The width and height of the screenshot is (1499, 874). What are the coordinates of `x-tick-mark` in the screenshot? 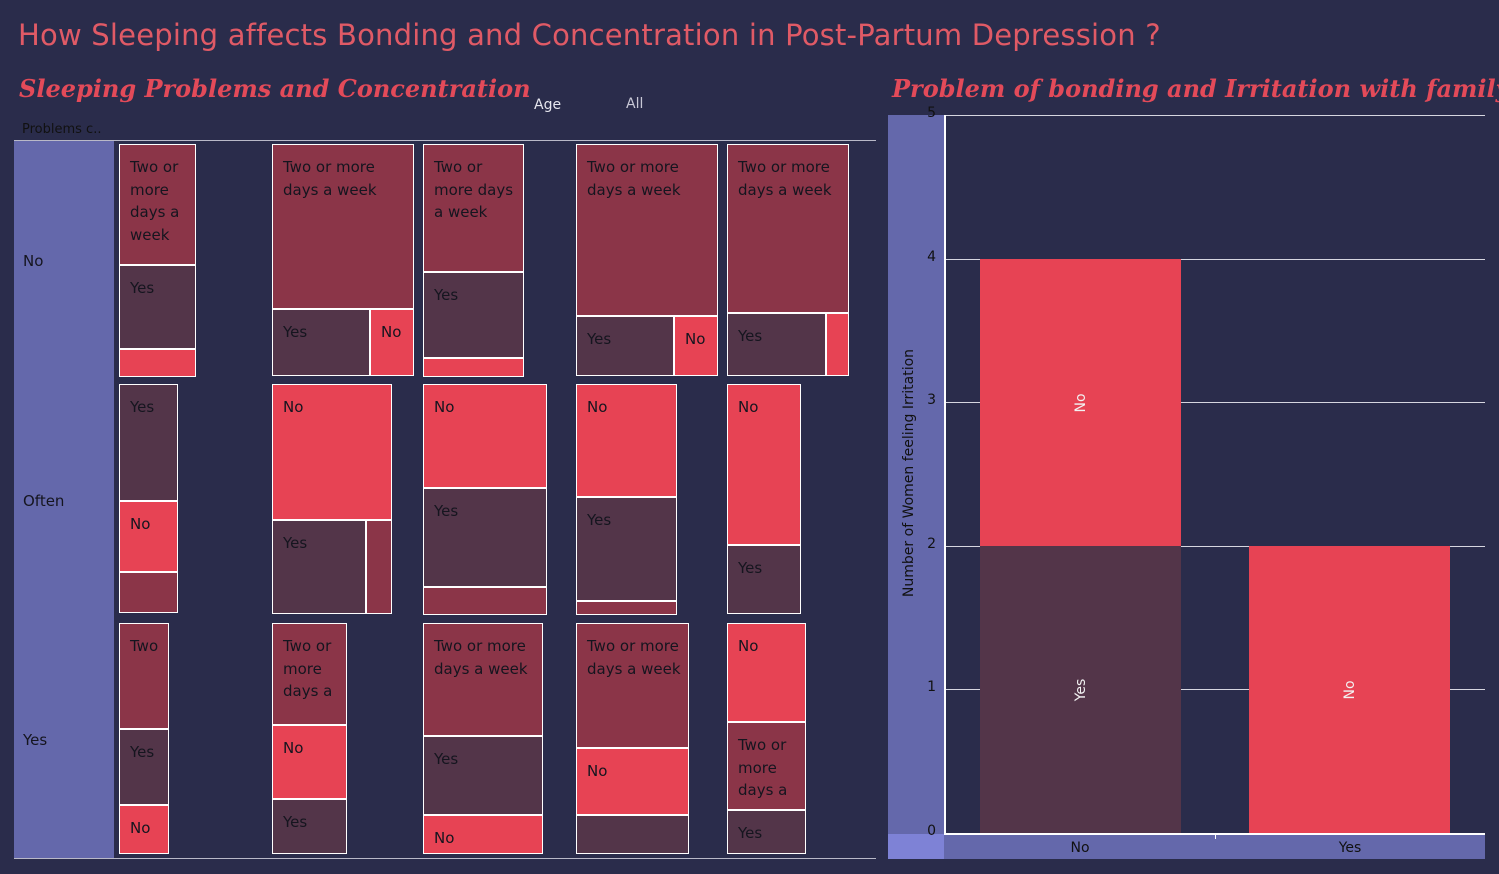 It's located at (1215, 836).